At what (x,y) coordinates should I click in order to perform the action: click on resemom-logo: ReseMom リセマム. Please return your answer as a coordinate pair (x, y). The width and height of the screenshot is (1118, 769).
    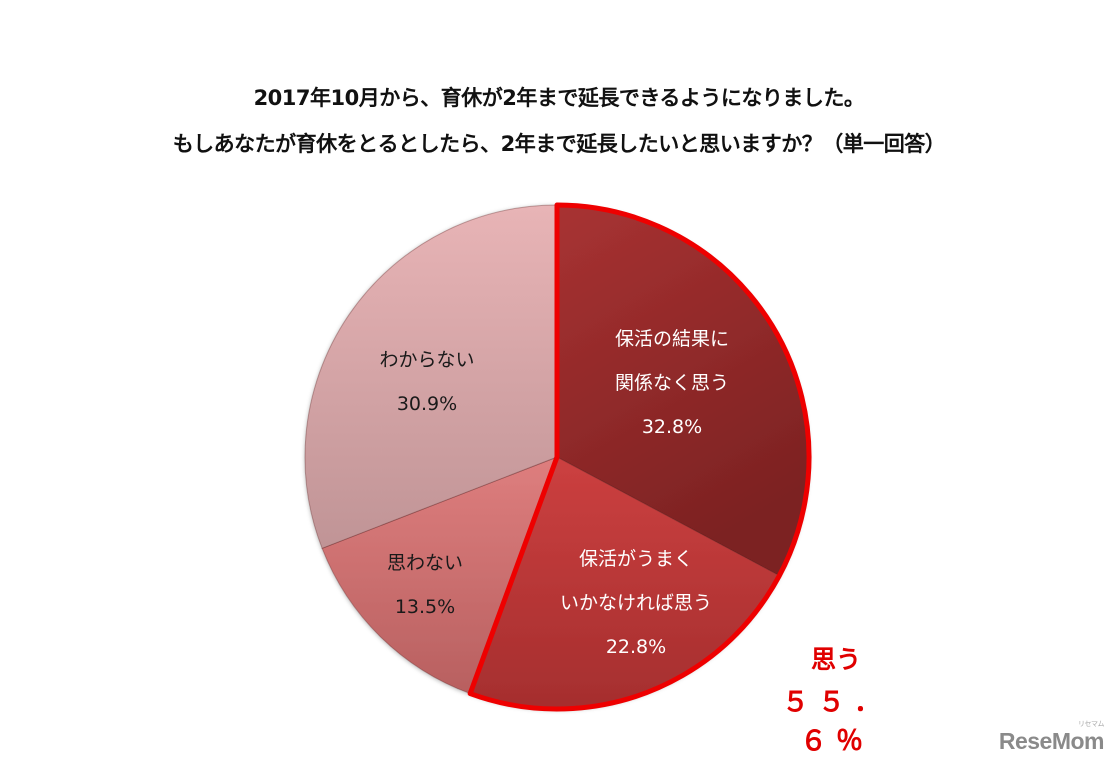
    Looking at the image, I should click on (1051, 738).